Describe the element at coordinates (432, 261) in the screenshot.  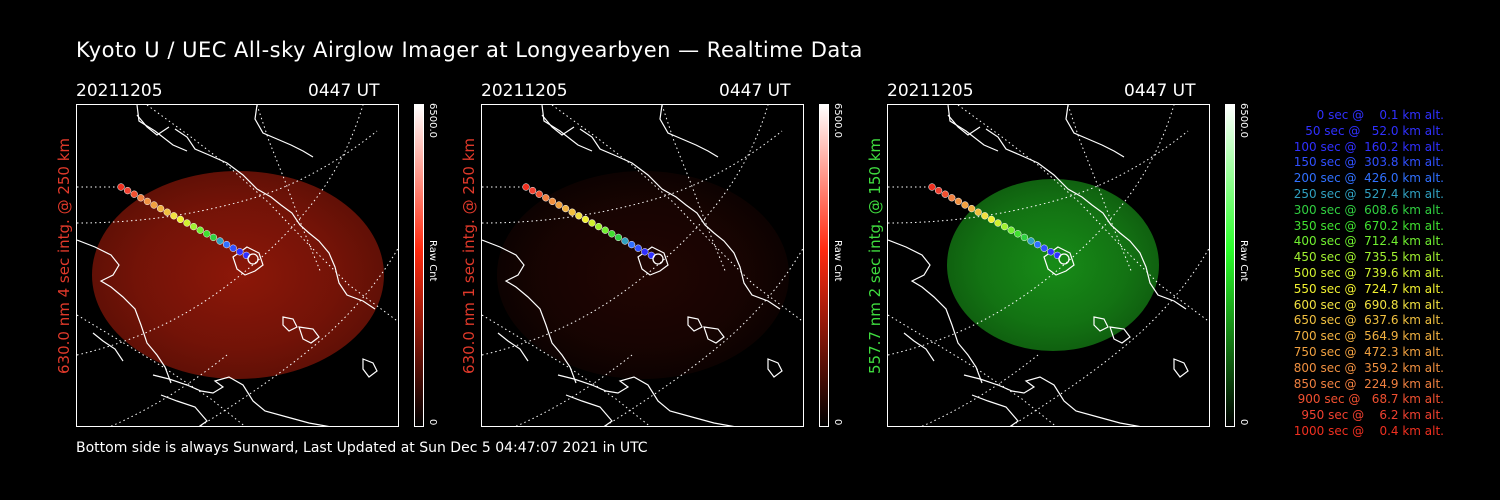
I see `panel-1-cbar-unit: Raw Cnt` at that location.